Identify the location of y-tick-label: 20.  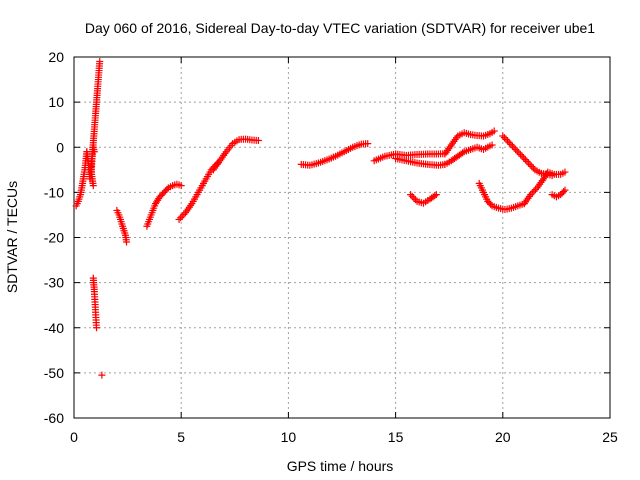
(56, 57).